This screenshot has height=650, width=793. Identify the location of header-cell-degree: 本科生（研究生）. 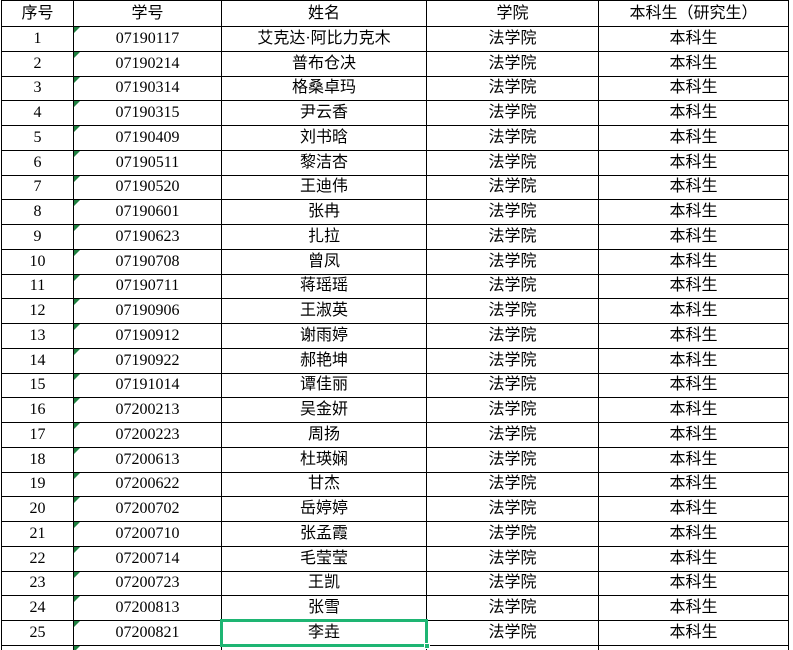
(693, 13).